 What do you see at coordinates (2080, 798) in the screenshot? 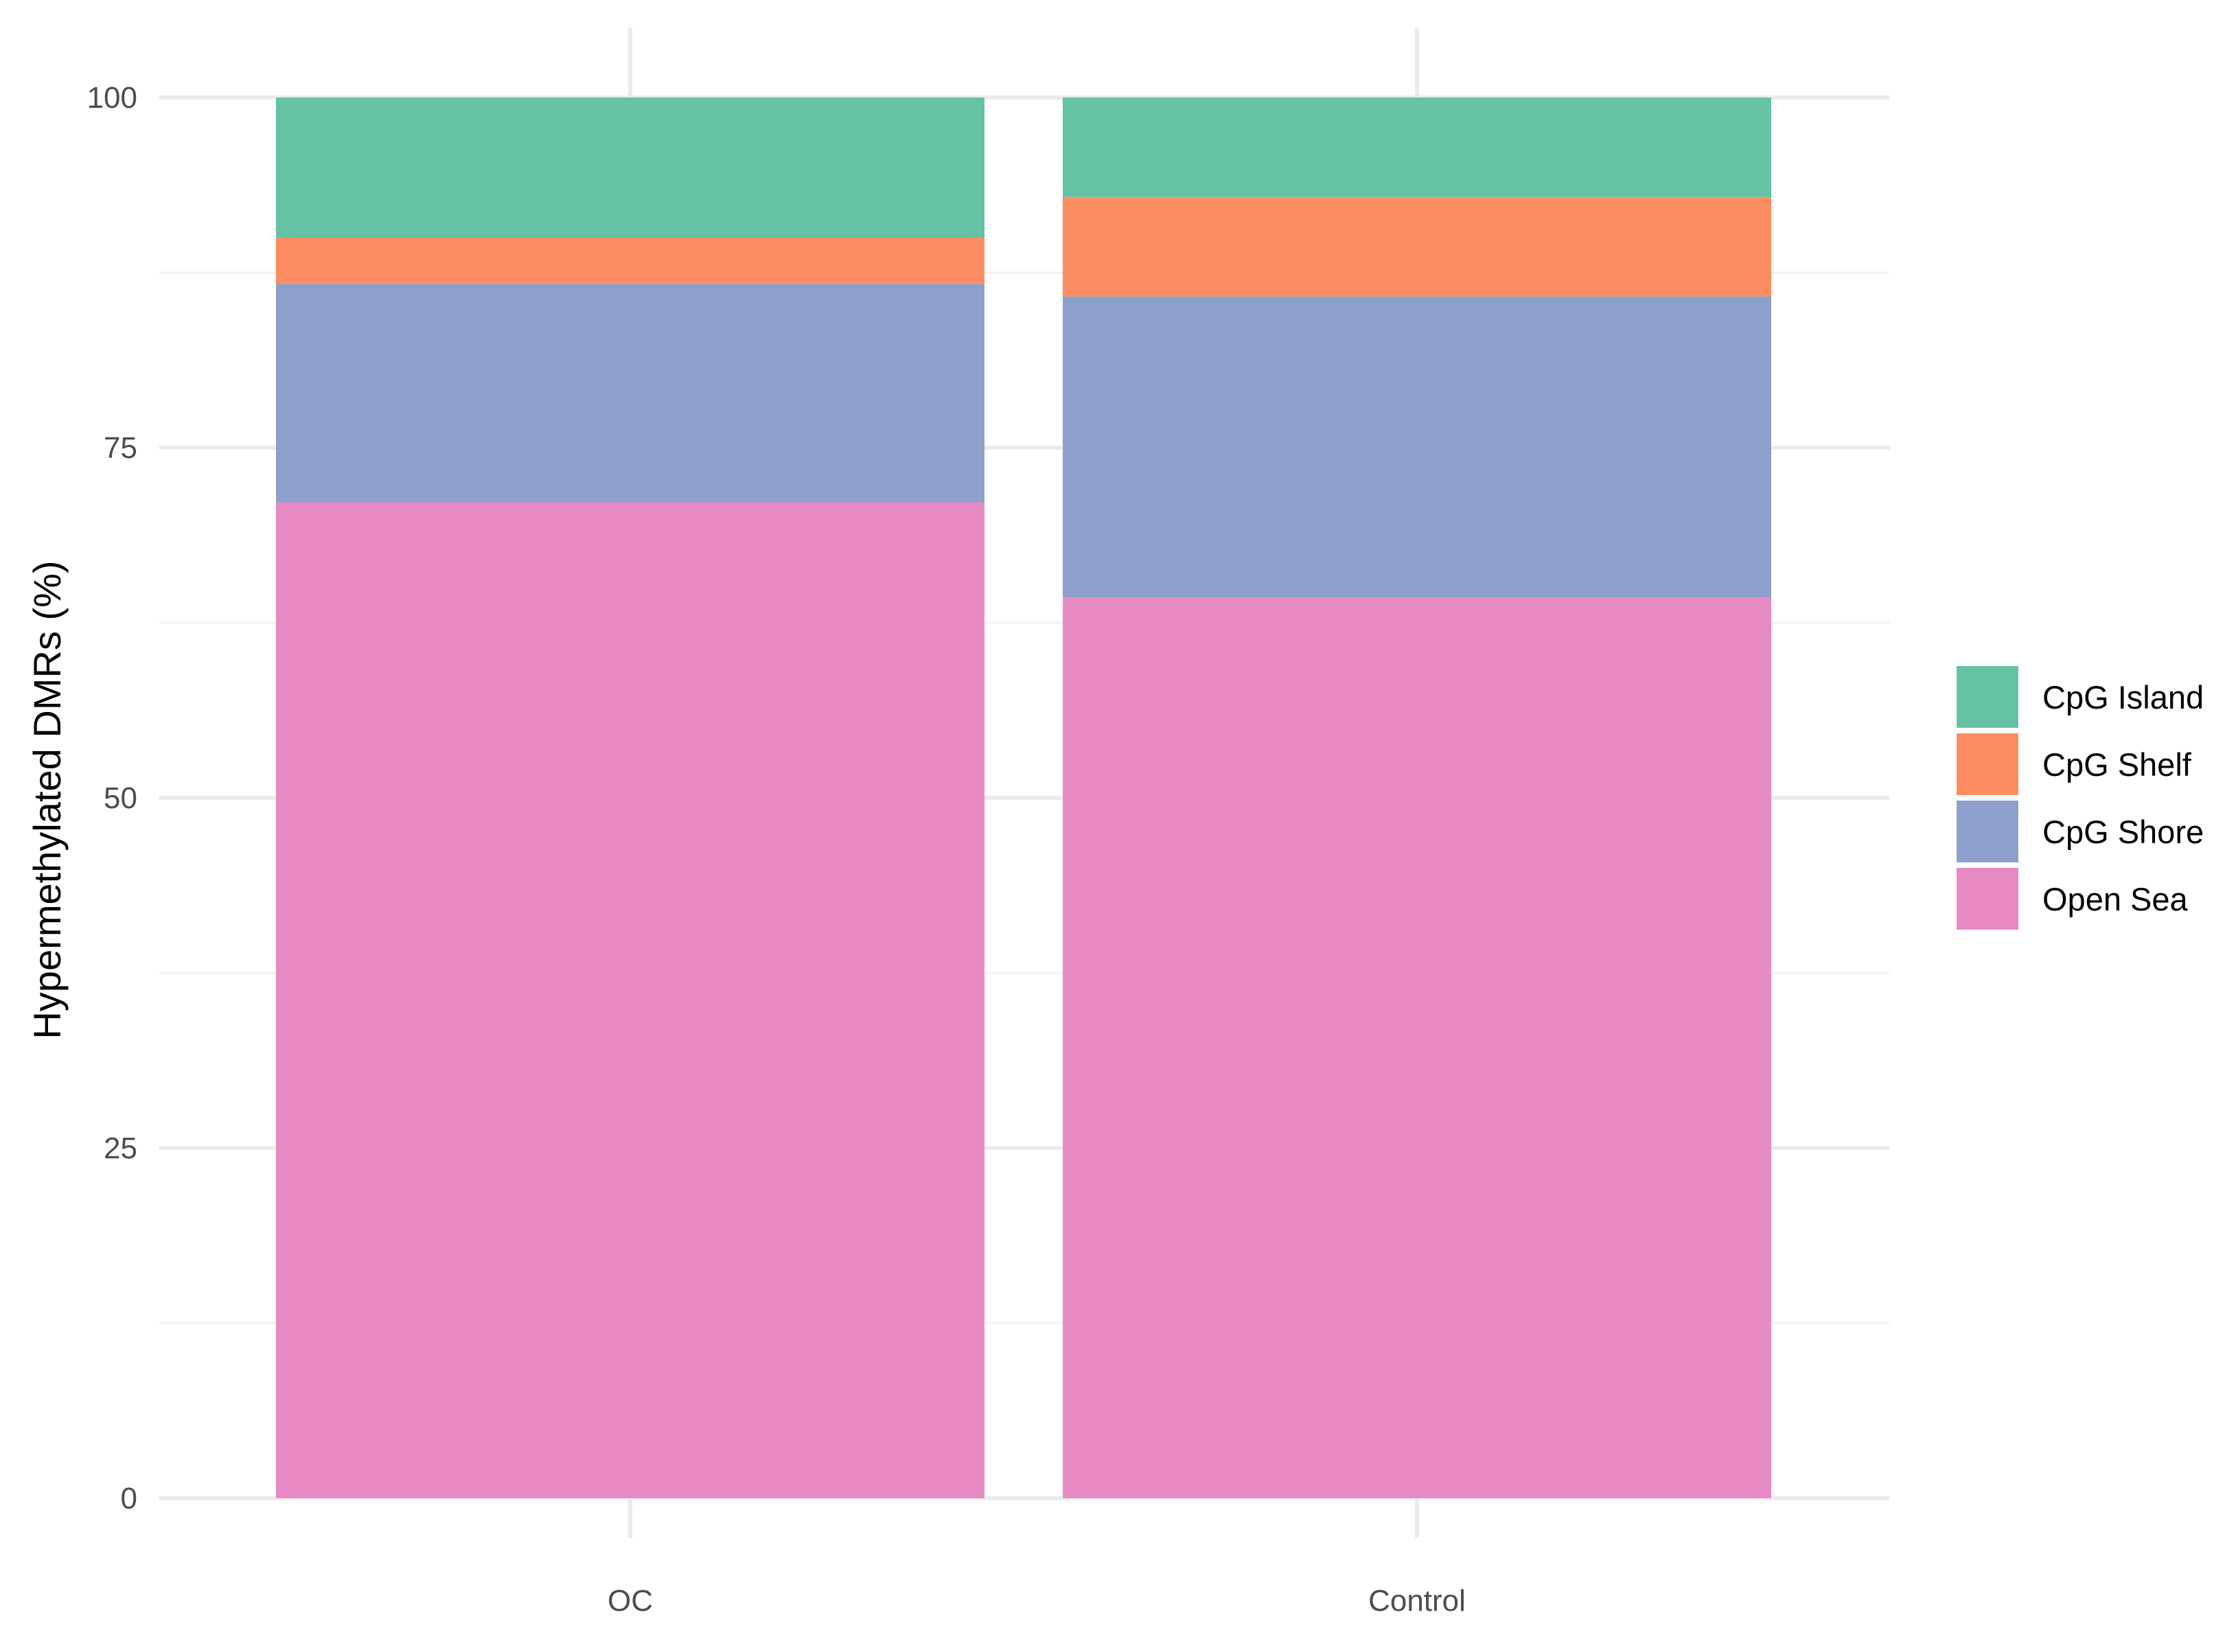
I see `legend: CpG Island CpG Shelf CpG Shore Open Sea` at bounding box center [2080, 798].